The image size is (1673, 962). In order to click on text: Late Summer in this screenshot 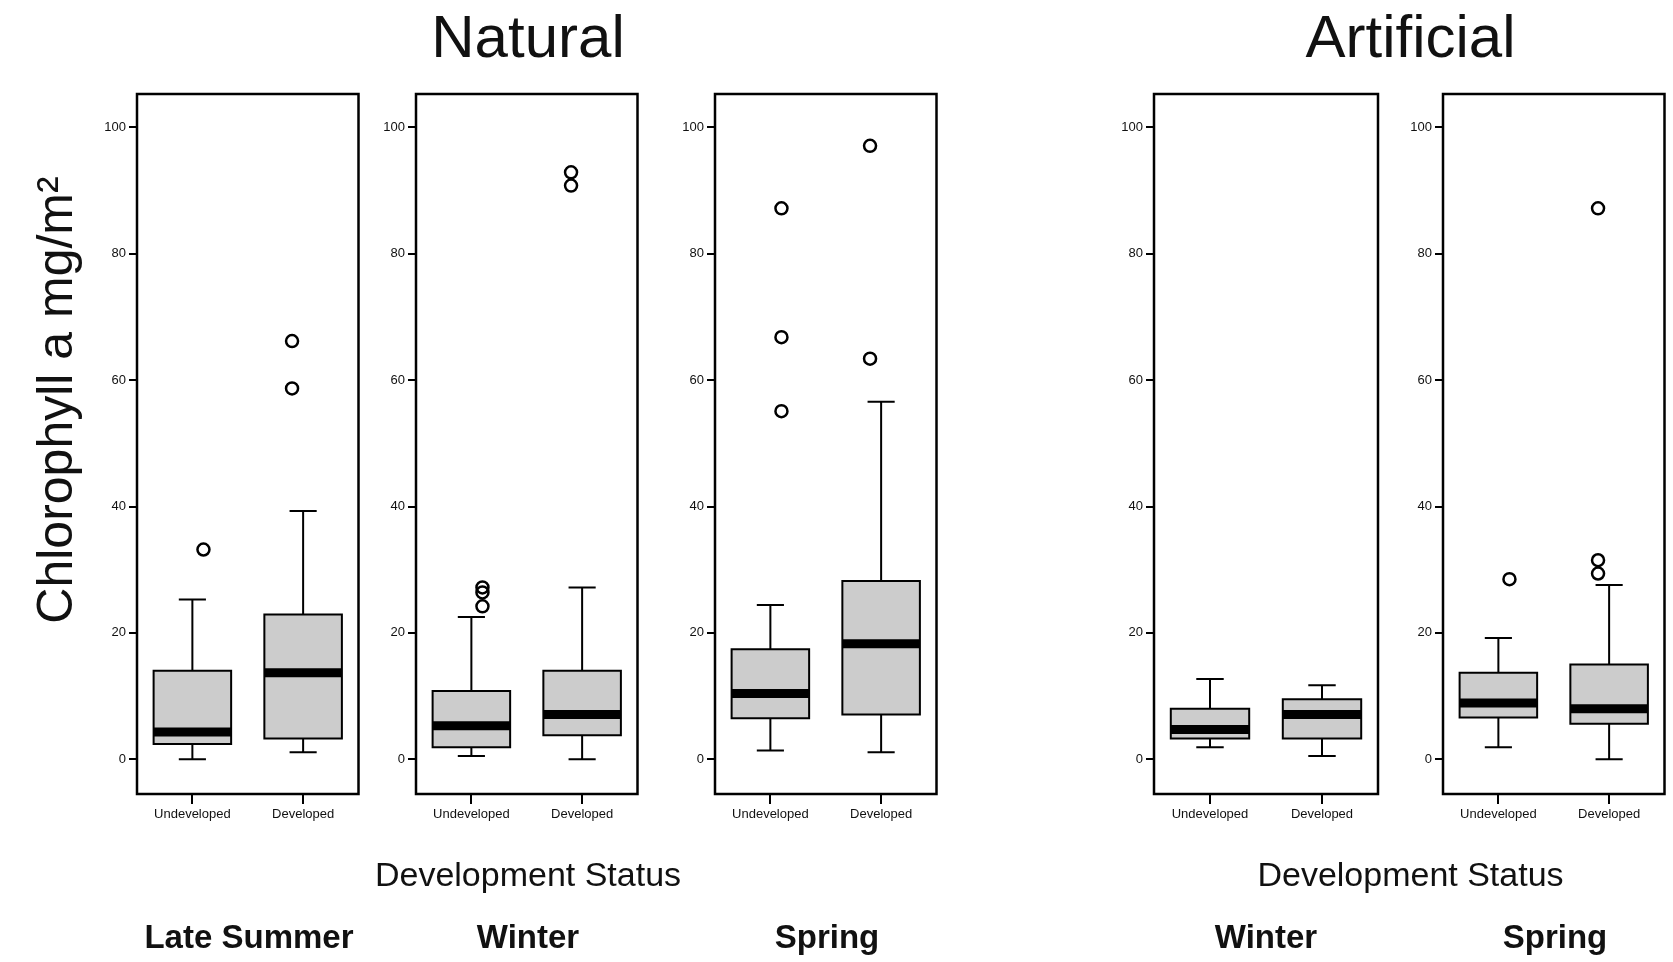, I will do `click(249, 937)`.